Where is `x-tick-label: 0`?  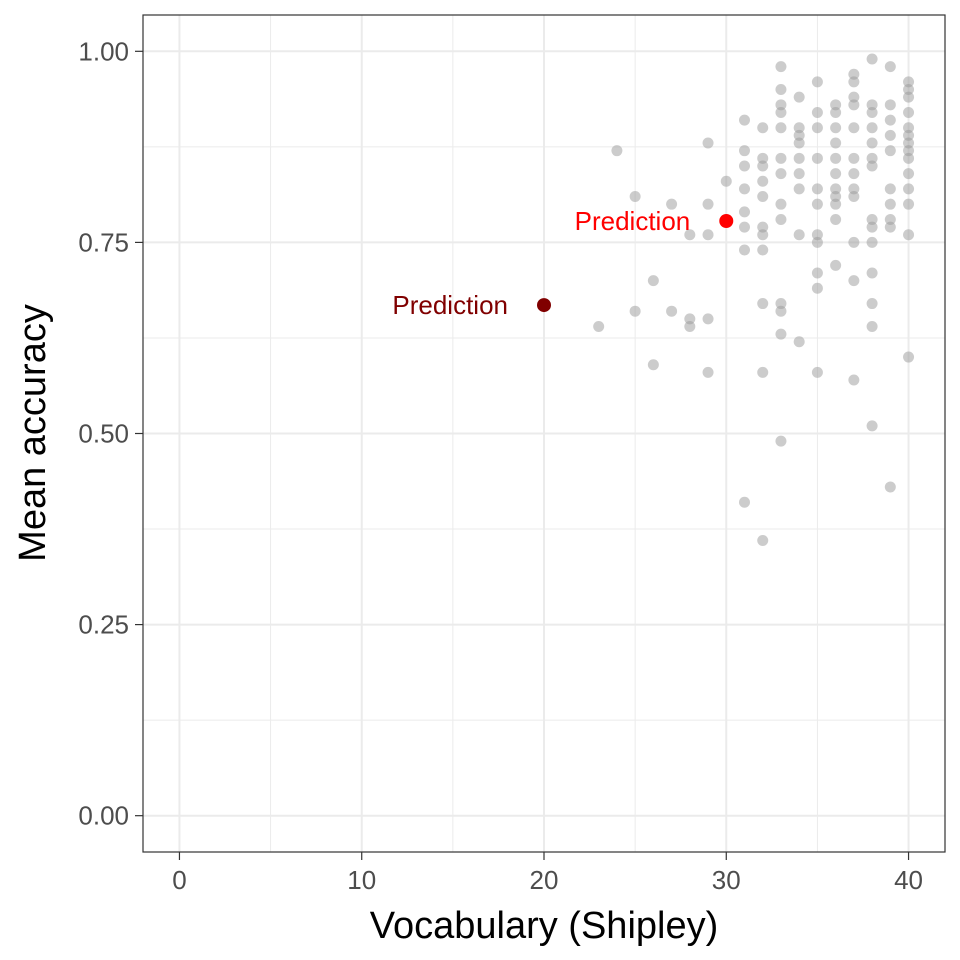
x-tick-label: 0 is located at coordinates (179, 880).